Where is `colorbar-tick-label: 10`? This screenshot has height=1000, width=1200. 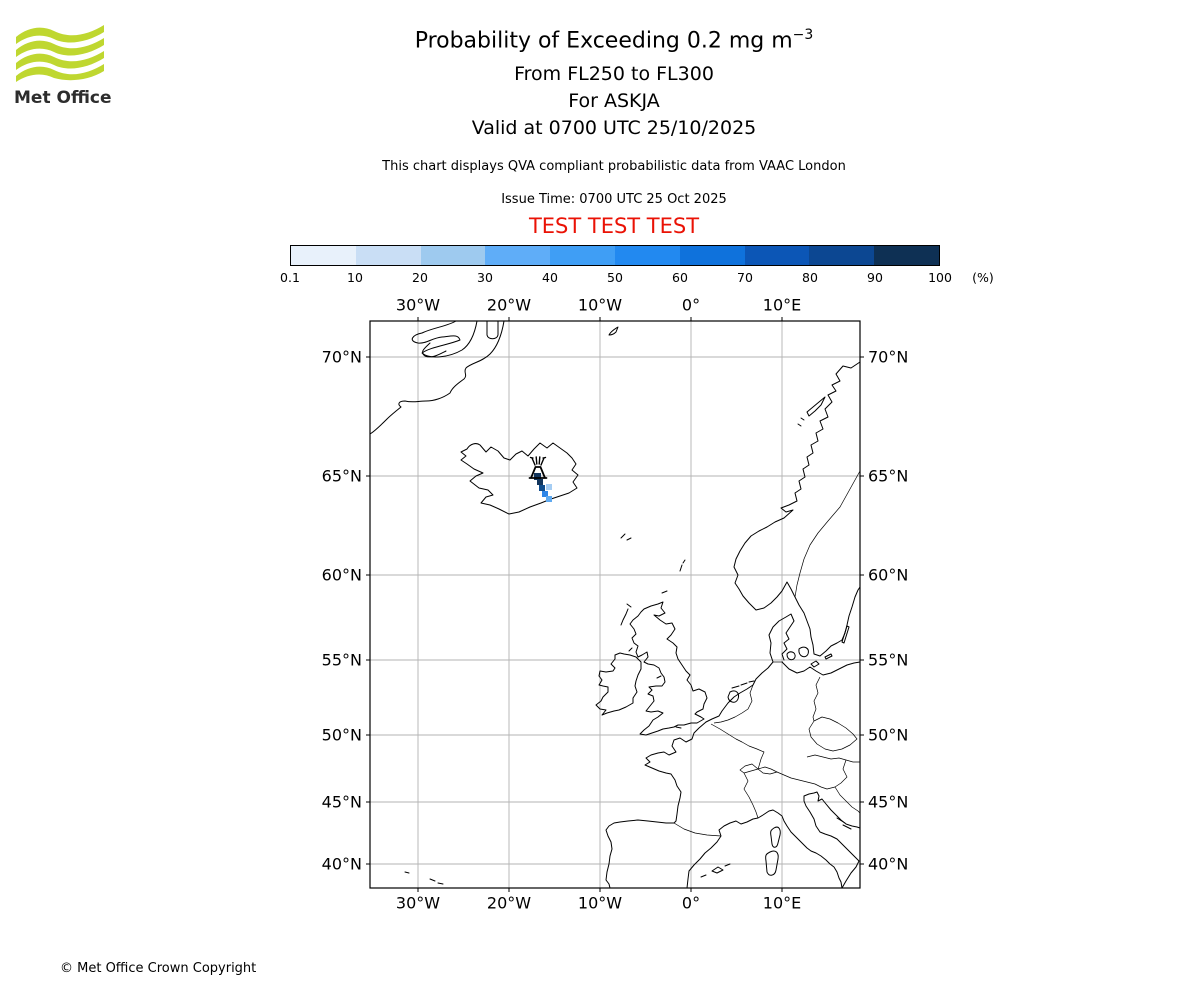
colorbar-tick-label: 10 is located at coordinates (355, 277).